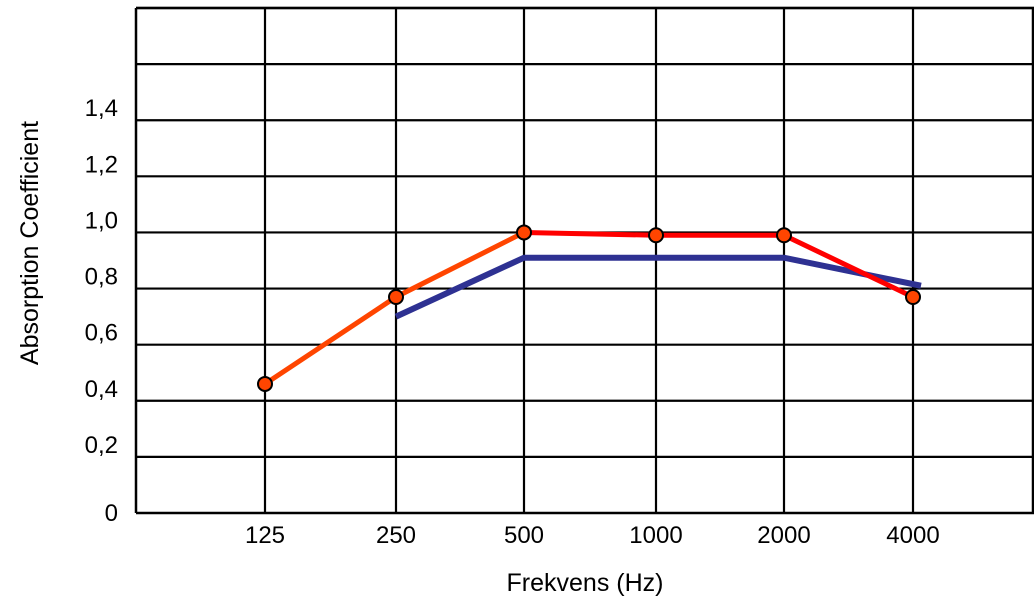 The image size is (1034, 602). Describe the element at coordinates (101, 333) in the screenshot. I see `y-tick-label: 0,6` at that location.